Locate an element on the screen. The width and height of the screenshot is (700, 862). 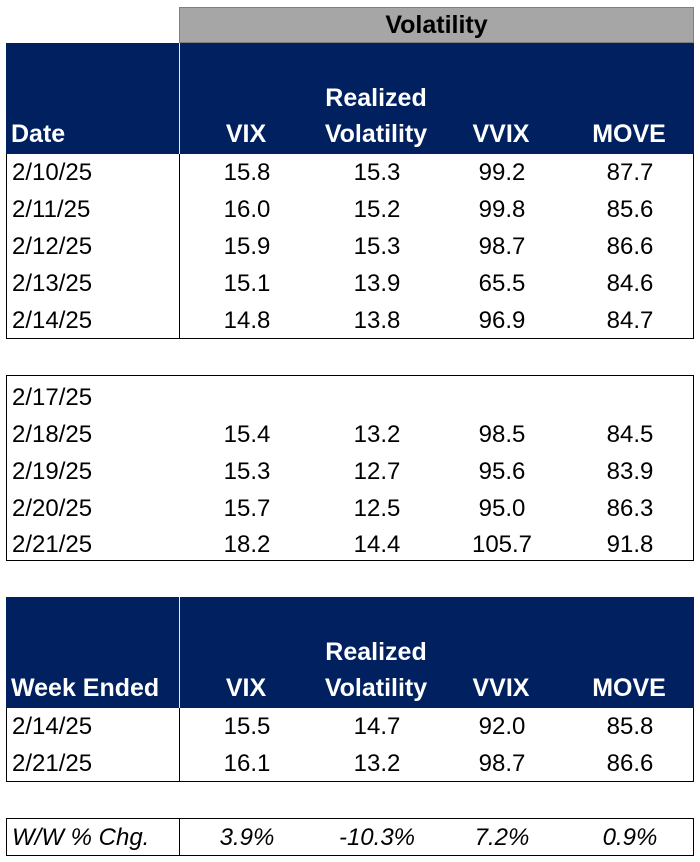
header-date: Date is located at coordinates (38, 134).